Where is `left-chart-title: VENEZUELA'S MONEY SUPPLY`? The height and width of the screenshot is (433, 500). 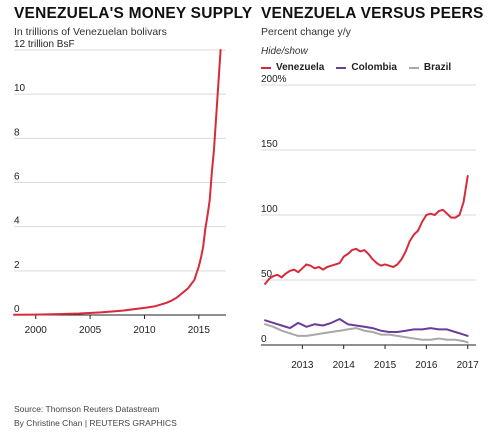 left-chart-title: VENEZUELA'S MONEY SUPPLY is located at coordinates (133, 13).